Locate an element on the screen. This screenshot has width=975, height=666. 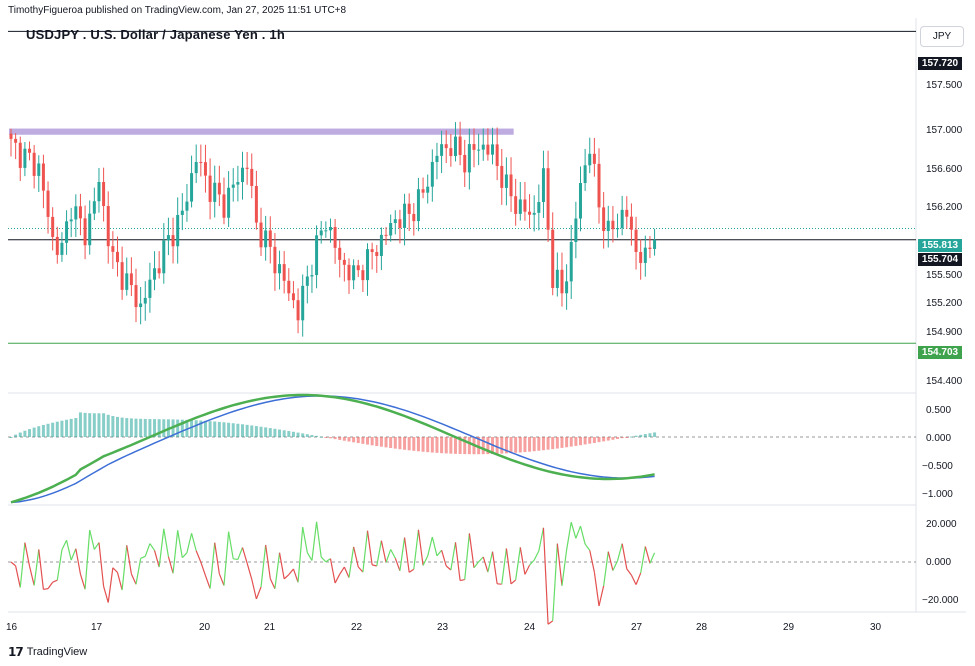
time-tick: 27 is located at coordinates (637, 627).